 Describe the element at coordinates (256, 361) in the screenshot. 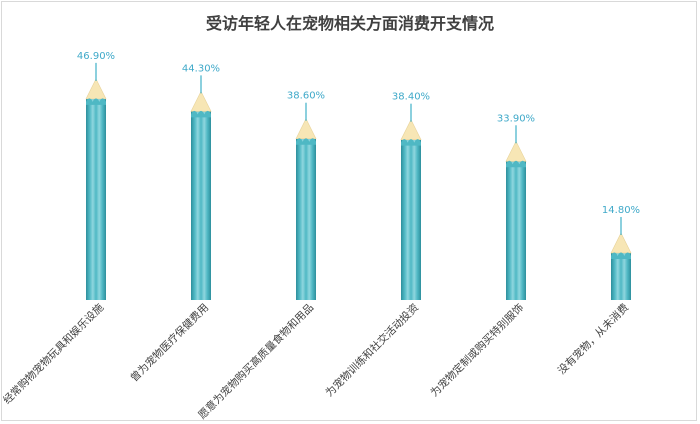

I see `x-tick-label: 愿意为宠物购买高质量食物和用品` at that location.